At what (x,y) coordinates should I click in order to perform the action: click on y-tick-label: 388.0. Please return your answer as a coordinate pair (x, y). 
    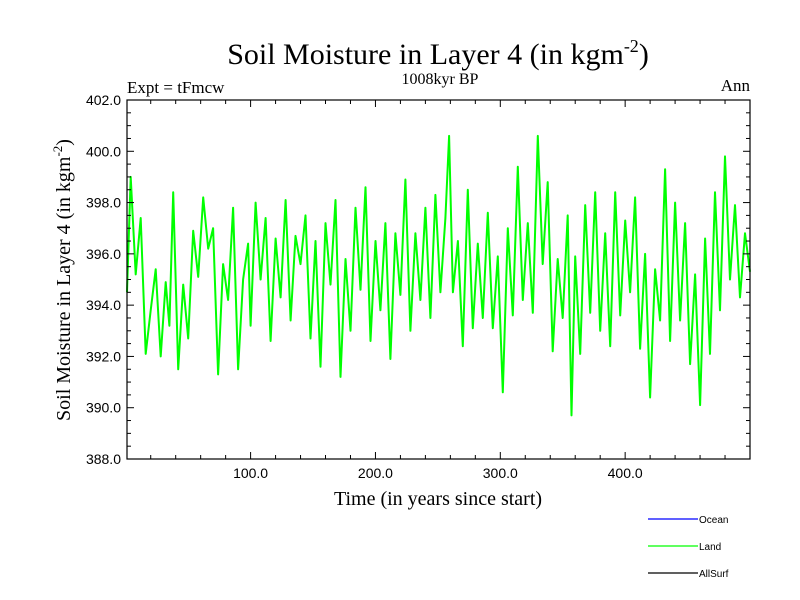
    Looking at the image, I should click on (103, 459).